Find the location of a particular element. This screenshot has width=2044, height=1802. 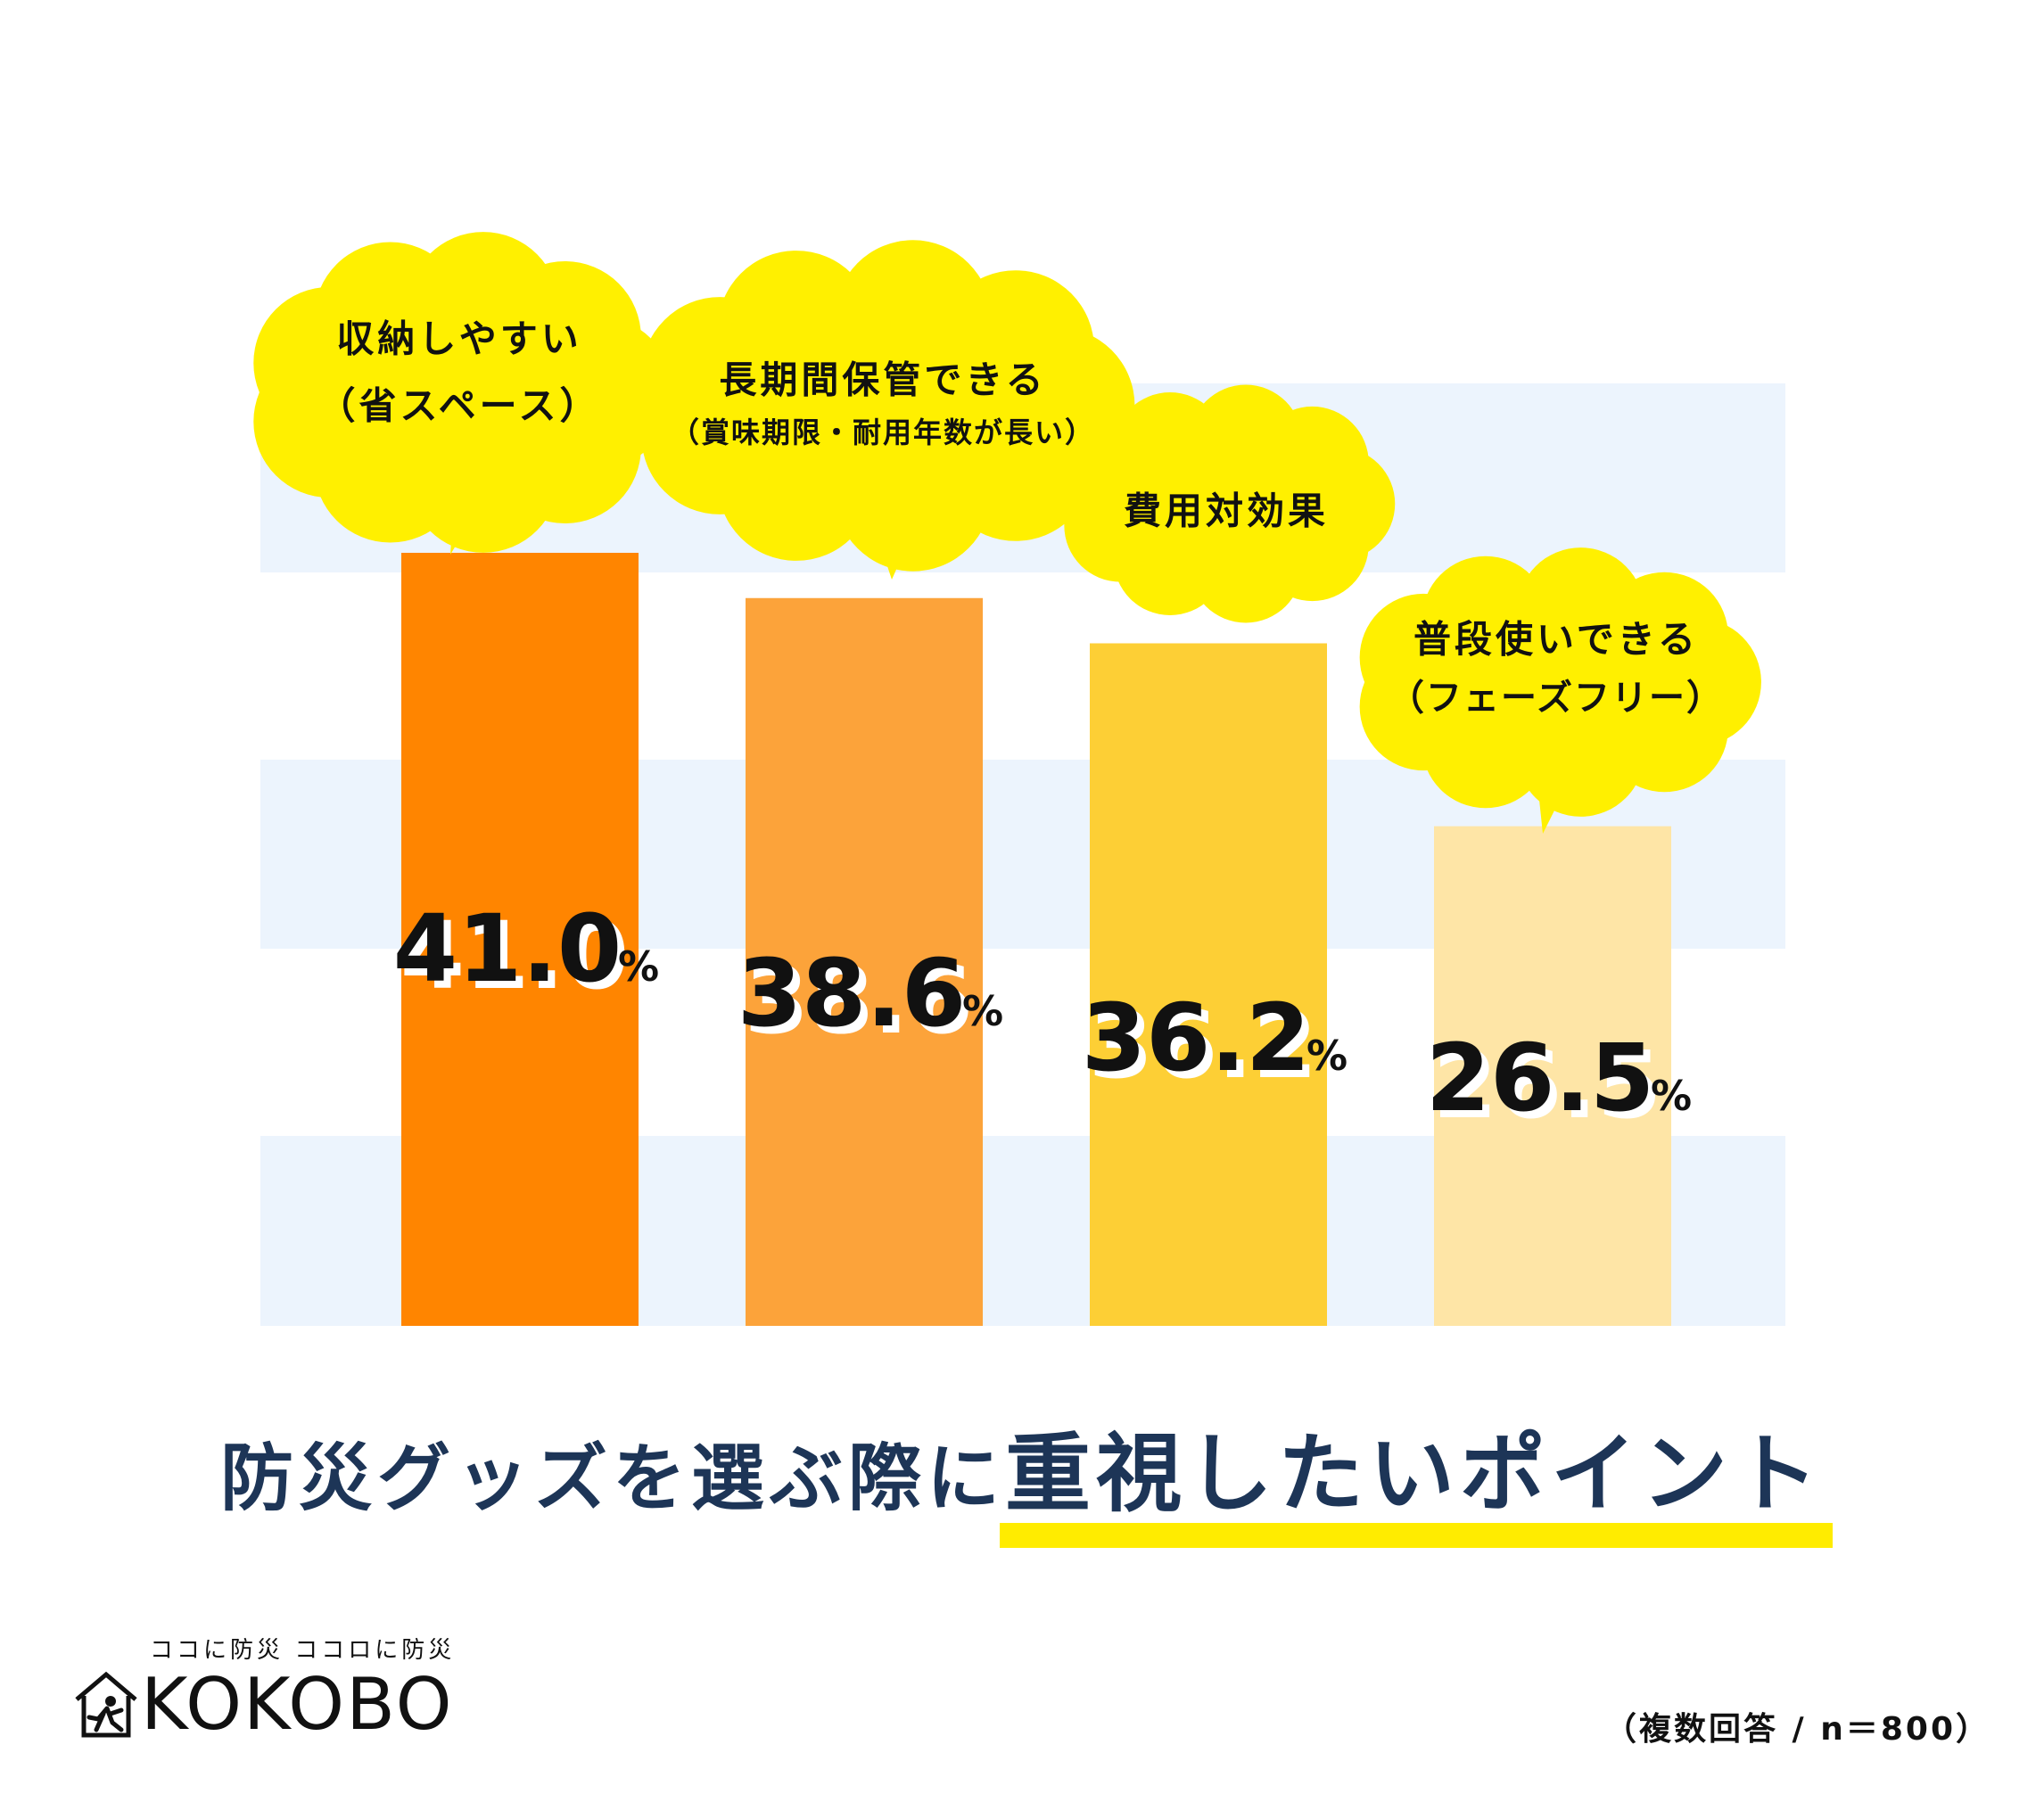

speech-bubble: 費用対効果 is located at coordinates (1230, 503).